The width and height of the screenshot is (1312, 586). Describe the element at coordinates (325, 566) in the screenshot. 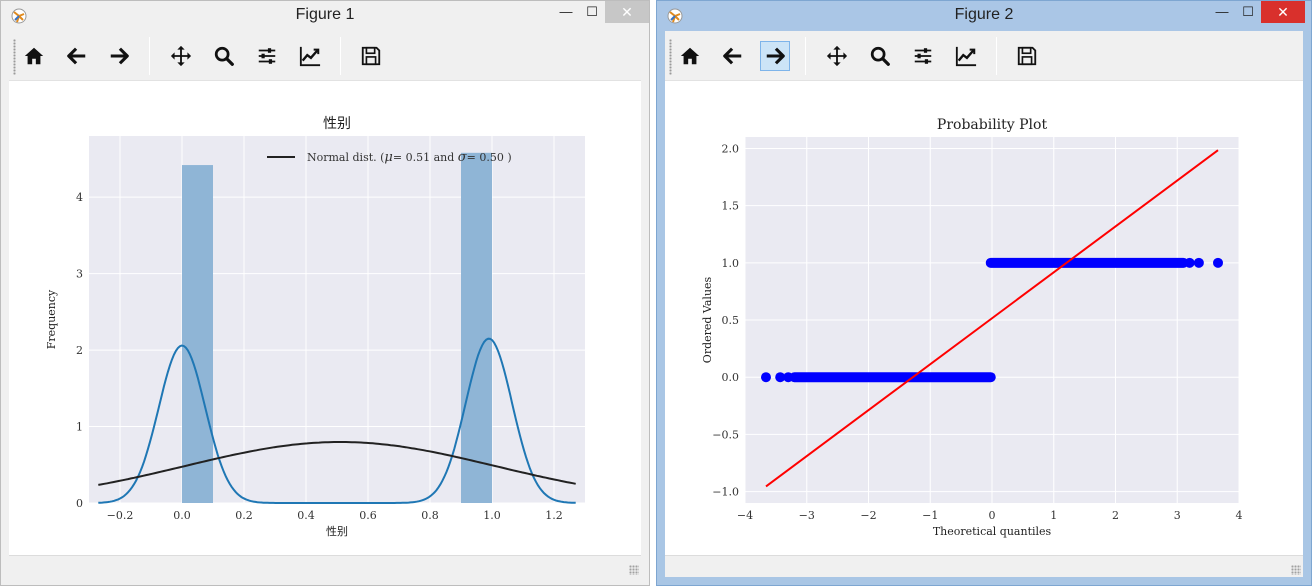

I see `status-bar` at that location.